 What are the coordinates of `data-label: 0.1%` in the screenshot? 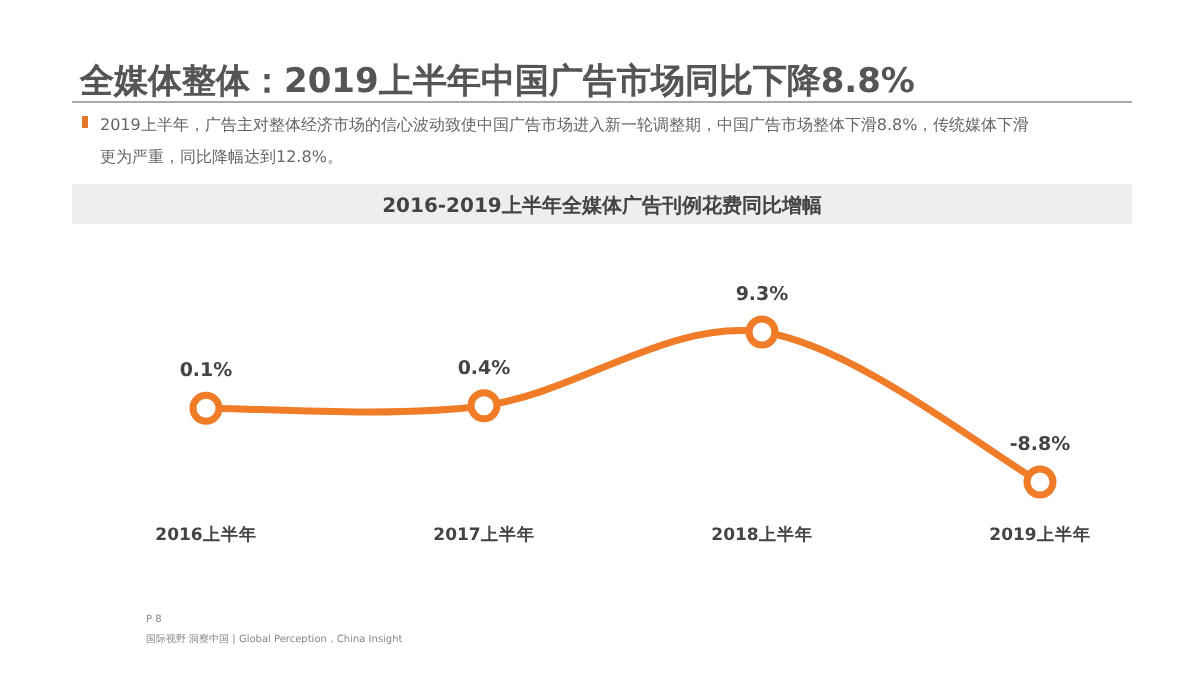 It's located at (206, 371).